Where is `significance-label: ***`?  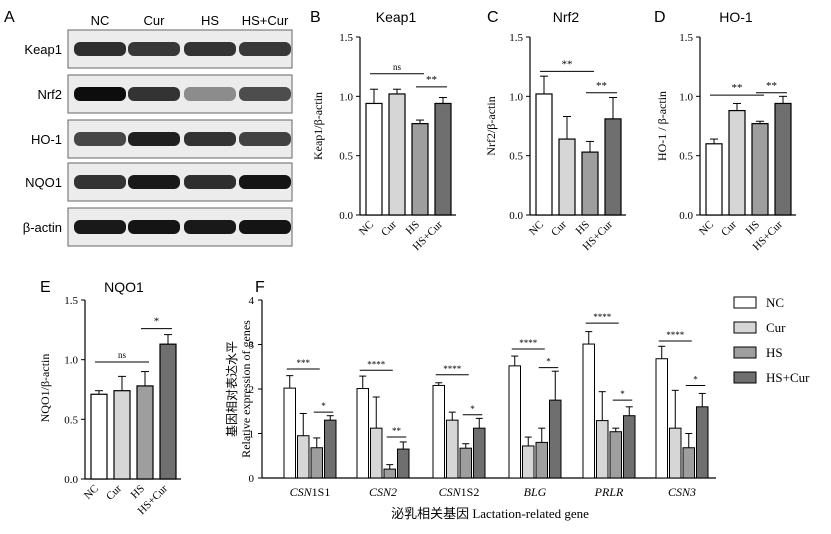 significance-label: *** is located at coordinates (304, 363).